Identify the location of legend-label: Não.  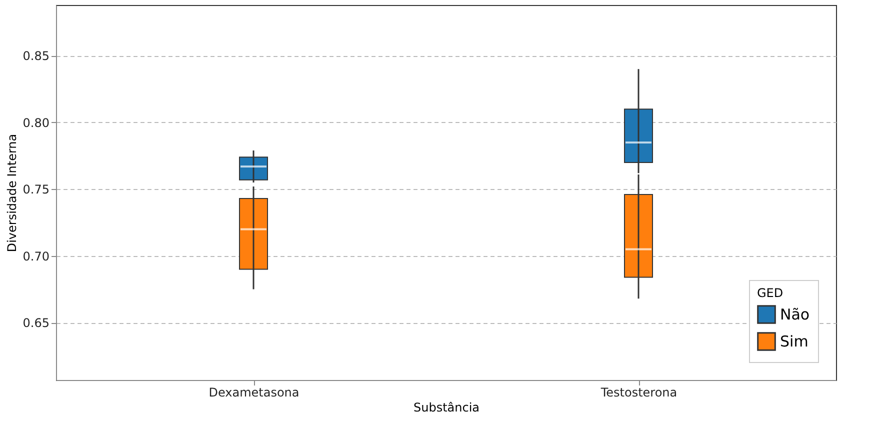
(795, 315).